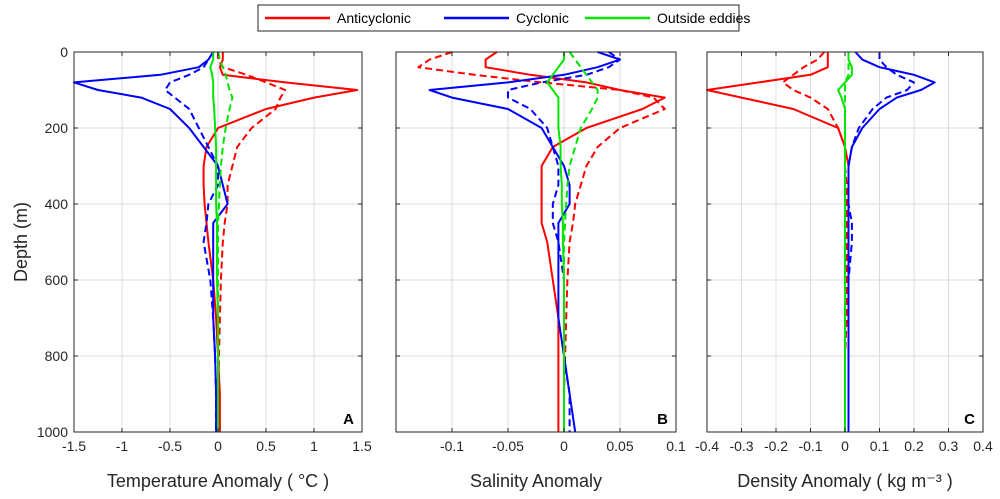 The height and width of the screenshot is (499, 1000). Describe the element at coordinates (64, 52) in the screenshot. I see `y-tick-label: 0` at that location.